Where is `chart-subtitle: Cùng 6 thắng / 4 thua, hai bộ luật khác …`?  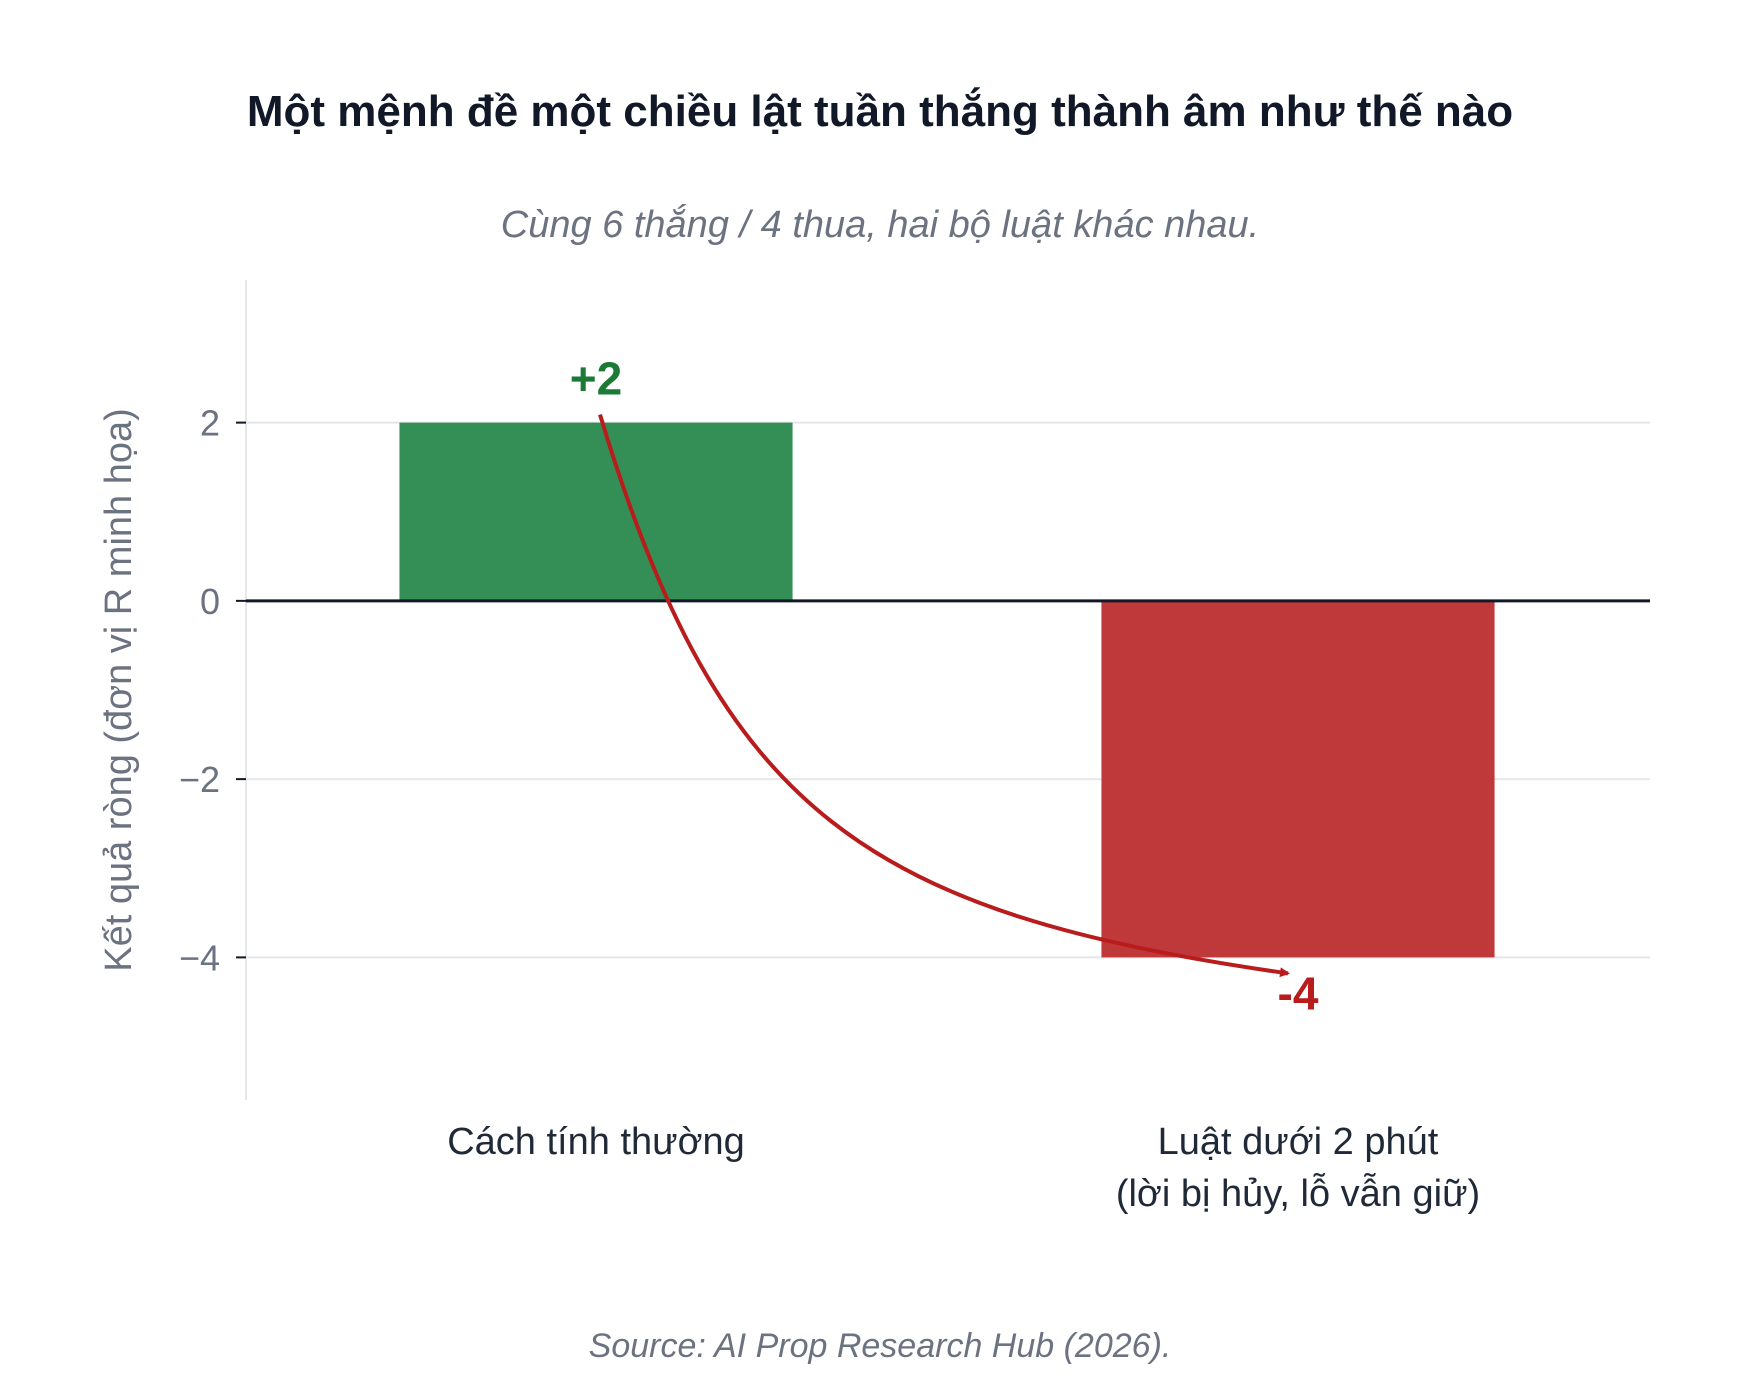
chart-subtitle: Cùng 6 thắng / 4 thua, hai bộ luật khác … is located at coordinates (880, 224).